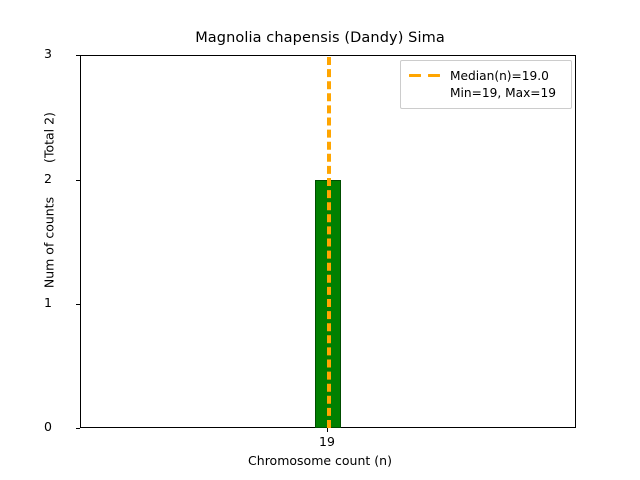 Image resolution: width=640 pixels, height=480 pixels. Describe the element at coordinates (48, 53) in the screenshot. I see `ytick-label-3: 3` at that location.